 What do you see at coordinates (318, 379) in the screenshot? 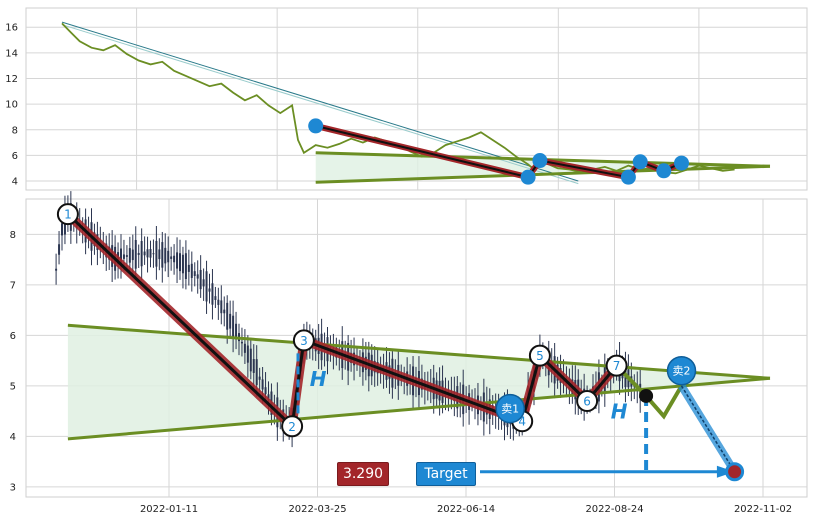
I see `h-left-label: H` at bounding box center [318, 379].